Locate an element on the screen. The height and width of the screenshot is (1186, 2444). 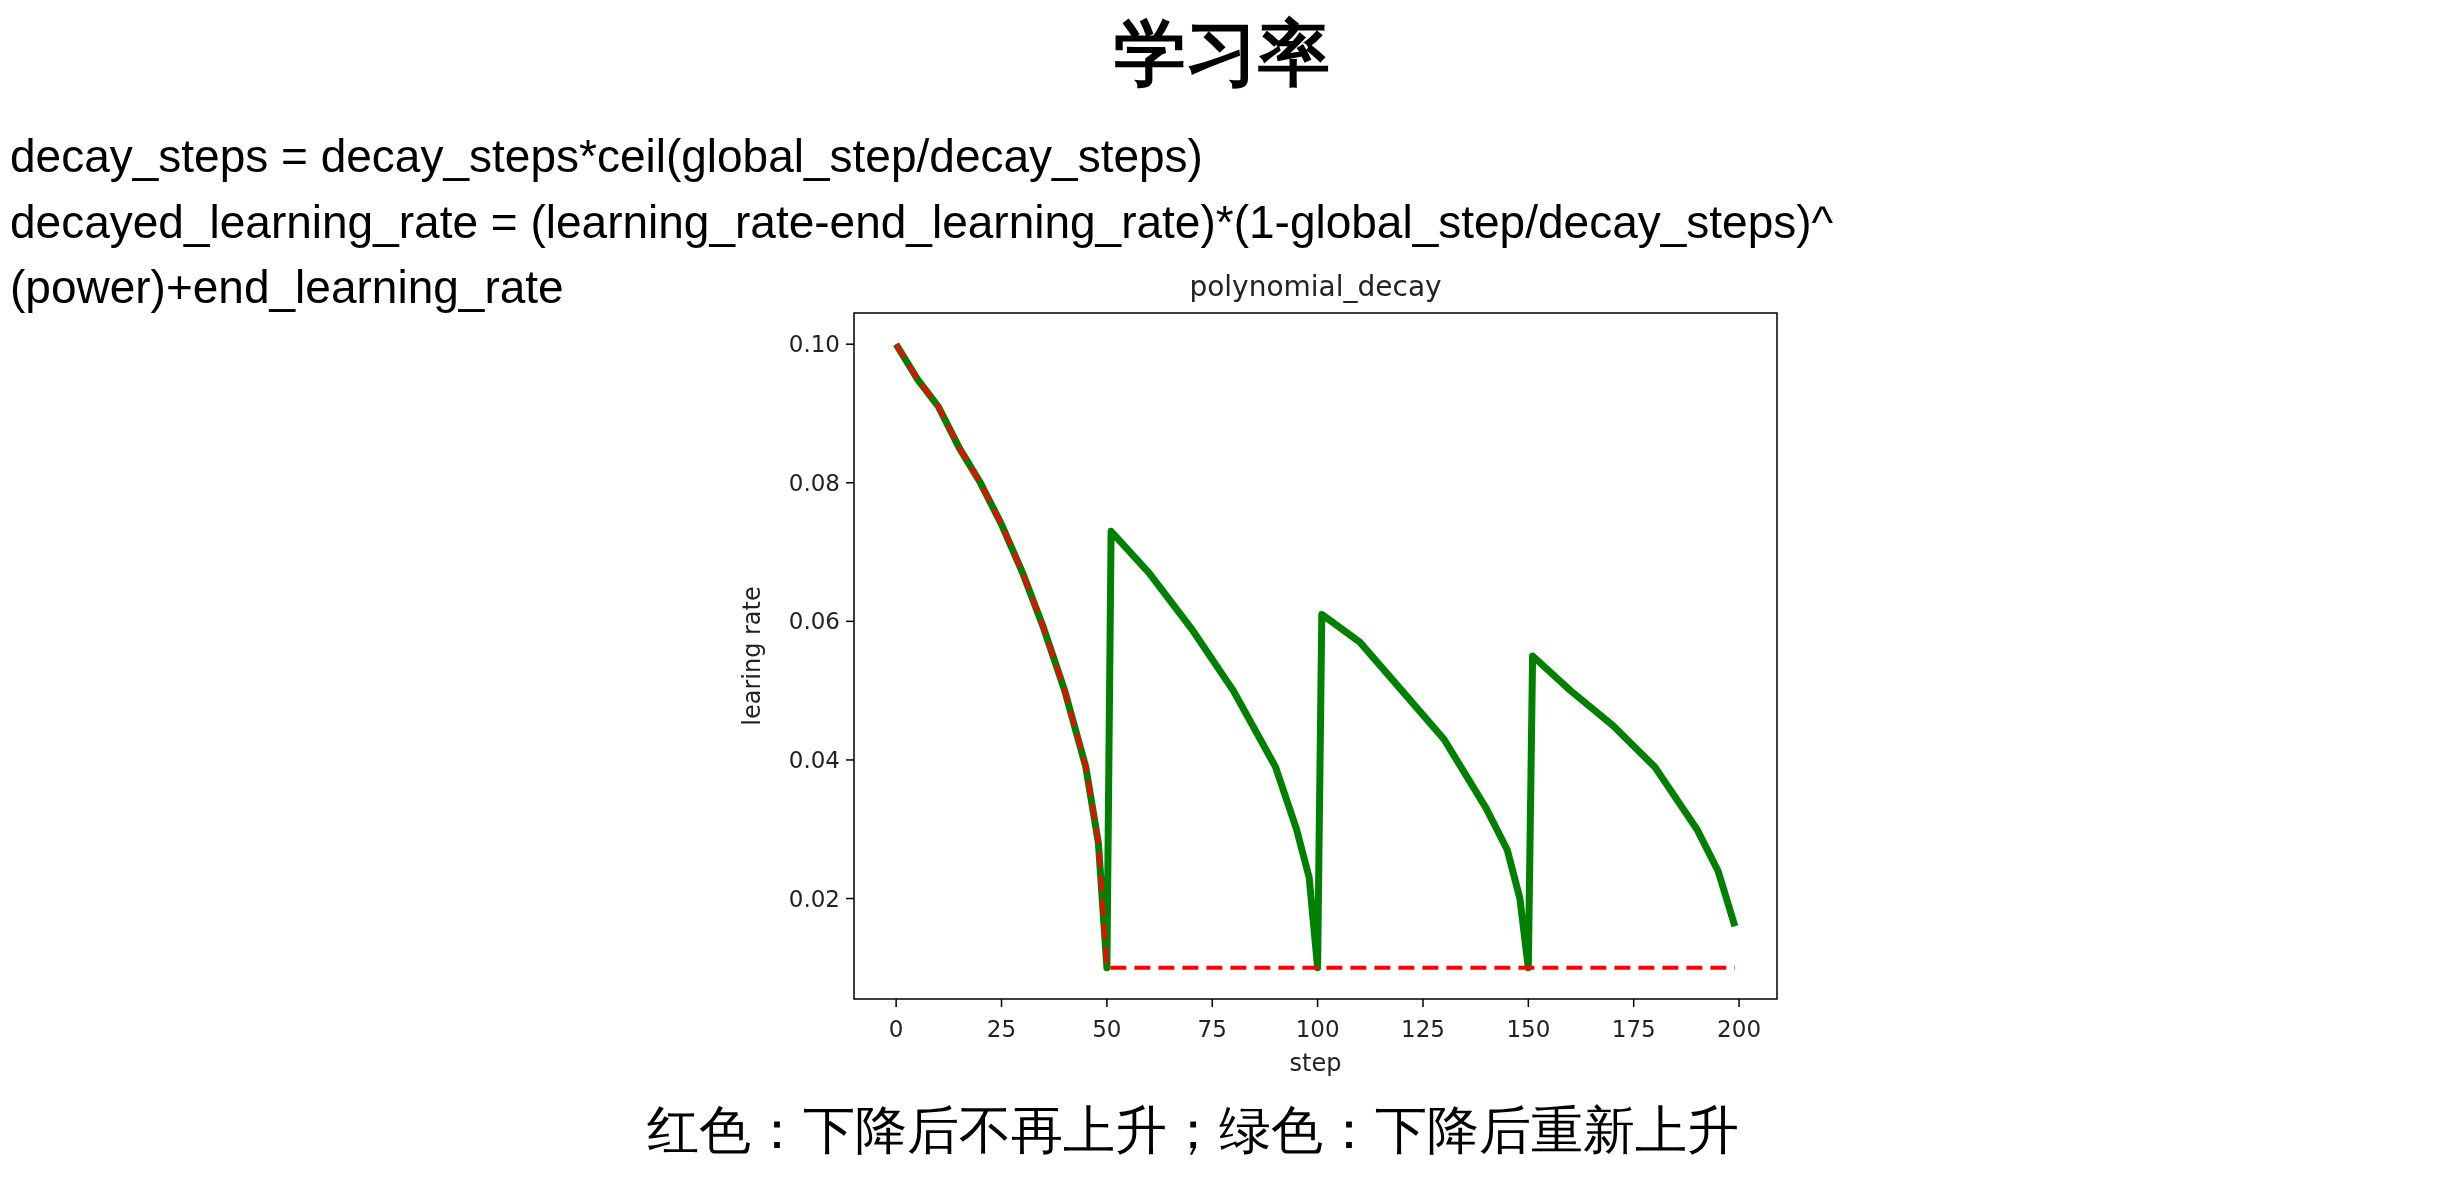
x-axis-title: step is located at coordinates (1315, 1063).